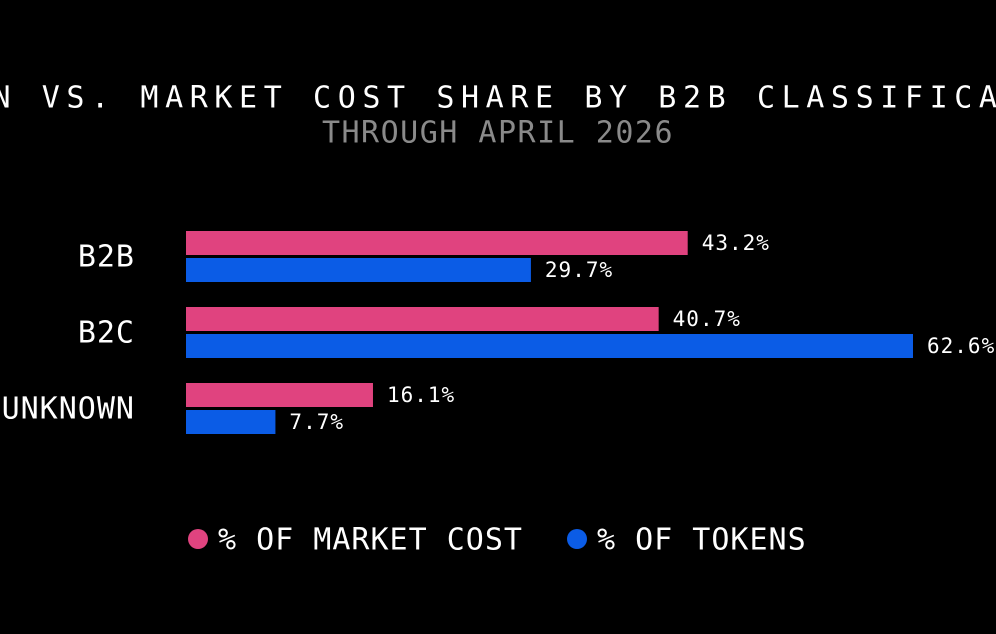 This screenshot has height=634, width=996. I want to click on category-label: B2B, so click(106, 257).